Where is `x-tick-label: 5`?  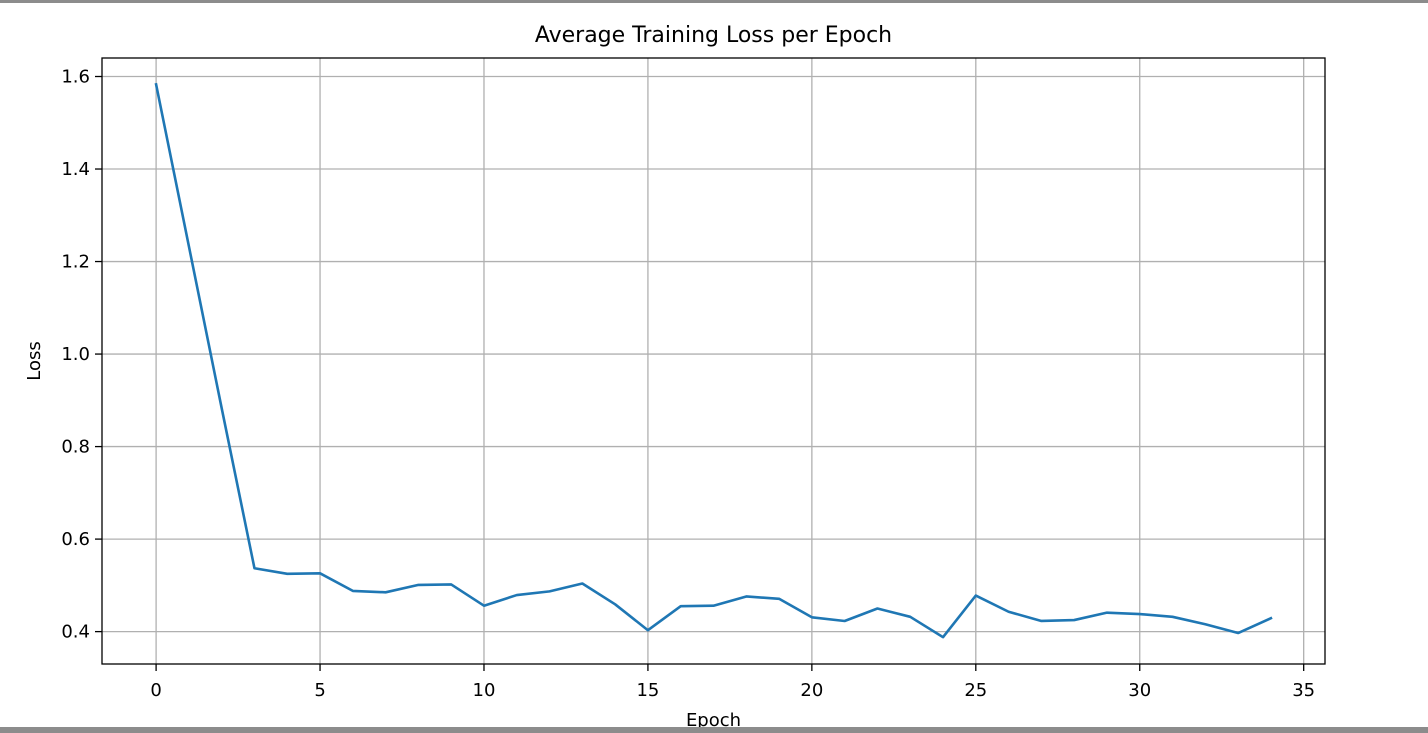
x-tick-label: 5 is located at coordinates (319, 690).